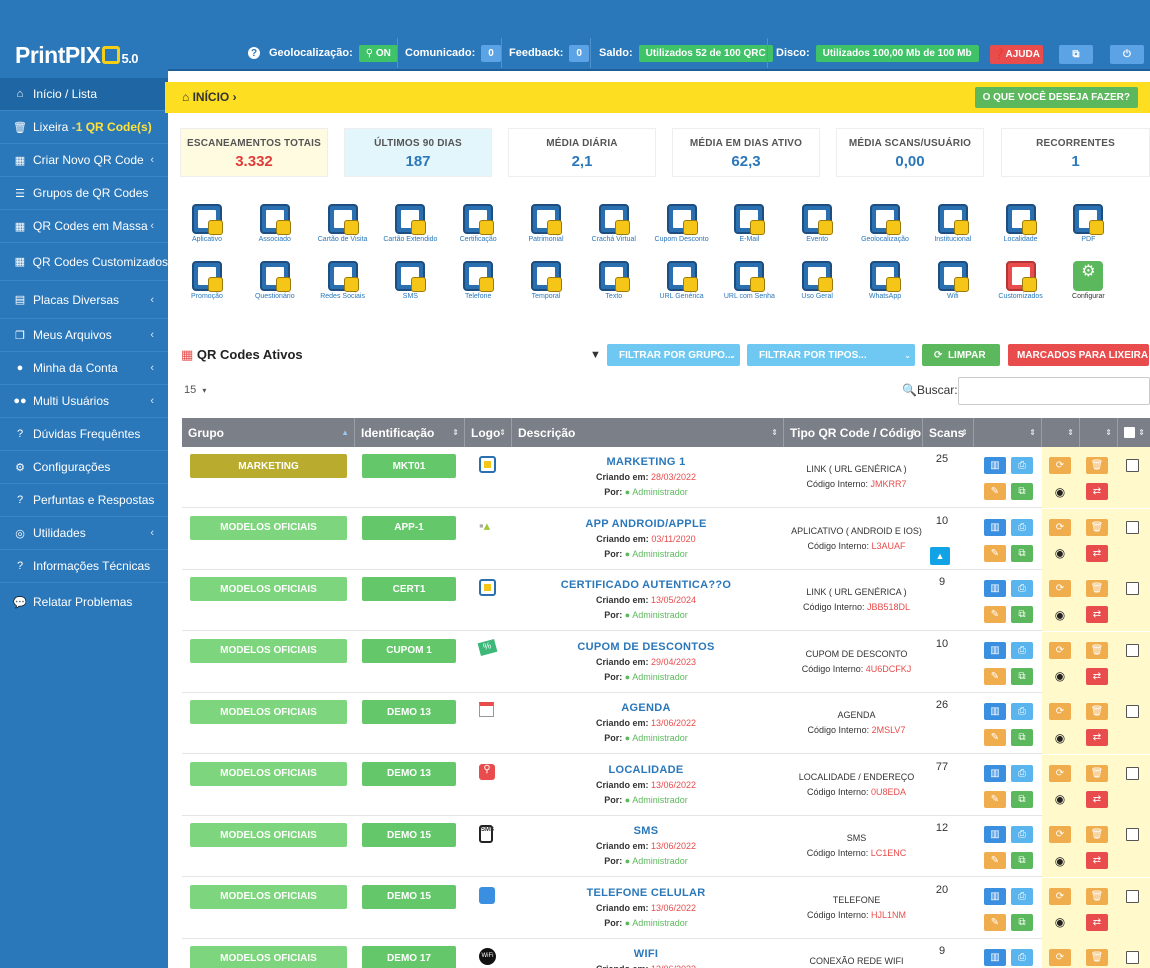  I want to click on qr-type-uso-geral: Uso Geral, so click(817, 281).